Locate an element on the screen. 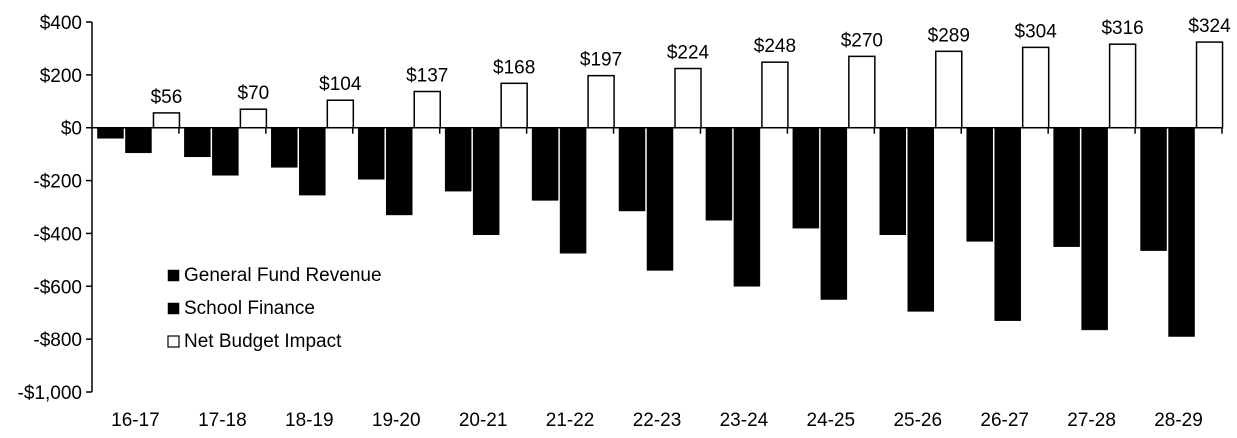 The image size is (1237, 438). data-label: $316 is located at coordinates (1122, 28).